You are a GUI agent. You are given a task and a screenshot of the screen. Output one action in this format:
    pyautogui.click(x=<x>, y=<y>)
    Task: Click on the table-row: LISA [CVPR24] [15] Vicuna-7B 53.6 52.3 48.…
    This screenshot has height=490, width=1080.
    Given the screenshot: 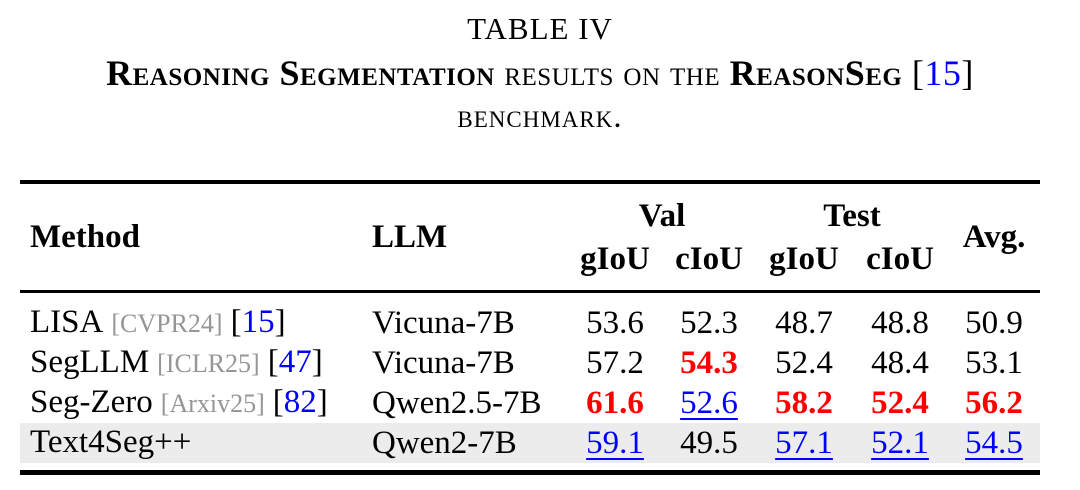 What is the action you would take?
    pyautogui.click(x=530, y=318)
    